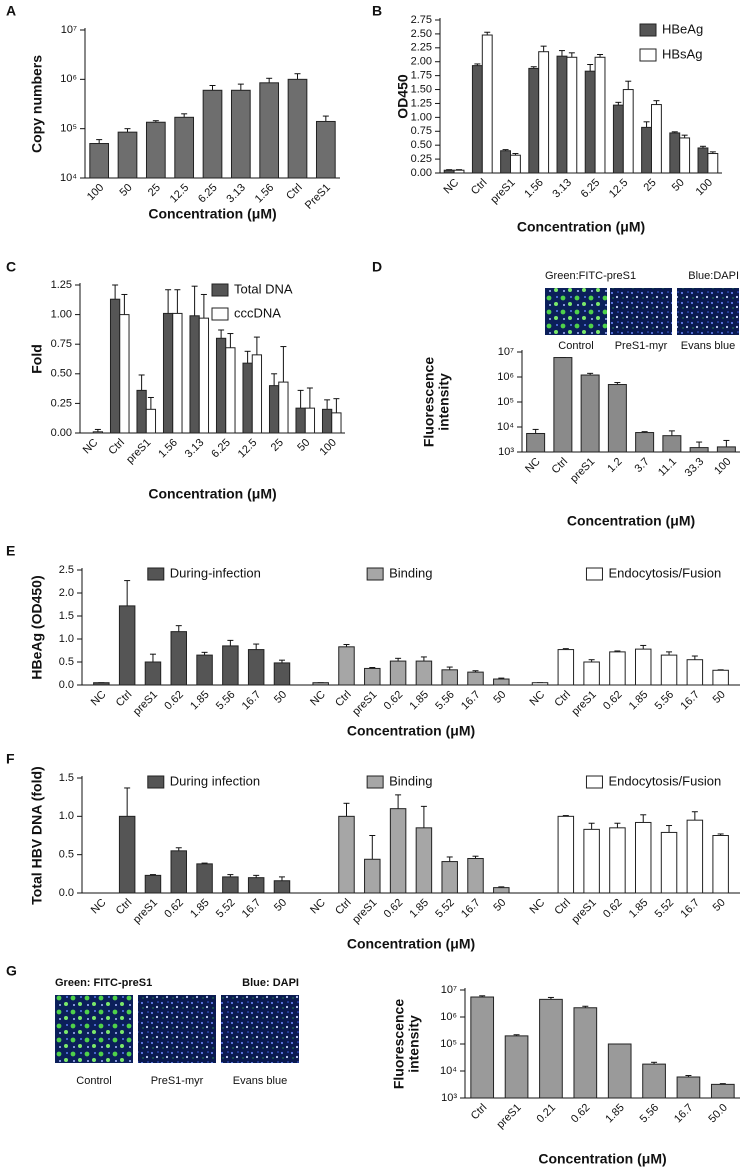 This screenshot has height=1171, width=750. I want to click on image-label: PreS1-myr, so click(641, 346).